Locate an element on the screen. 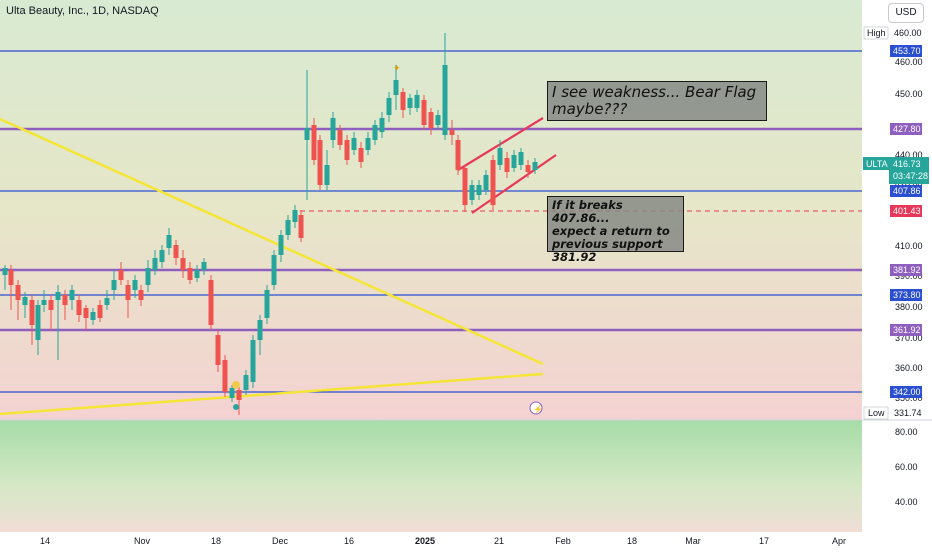 The height and width of the screenshot is (555, 932). current-price: 416.73 is located at coordinates (907, 164).